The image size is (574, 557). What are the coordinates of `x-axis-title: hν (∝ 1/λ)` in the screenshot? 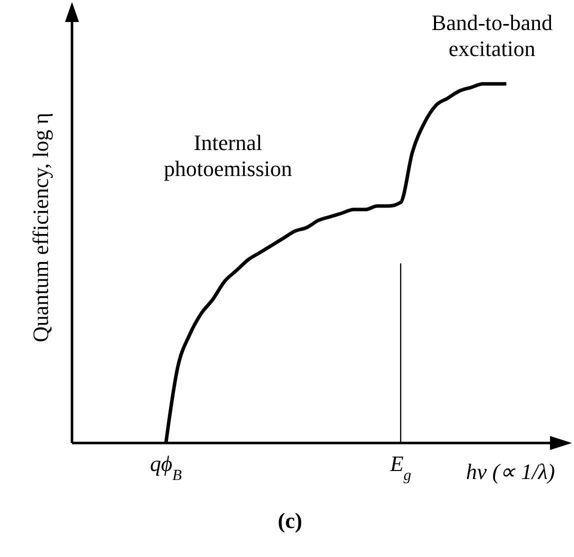 It's located at (510, 471).